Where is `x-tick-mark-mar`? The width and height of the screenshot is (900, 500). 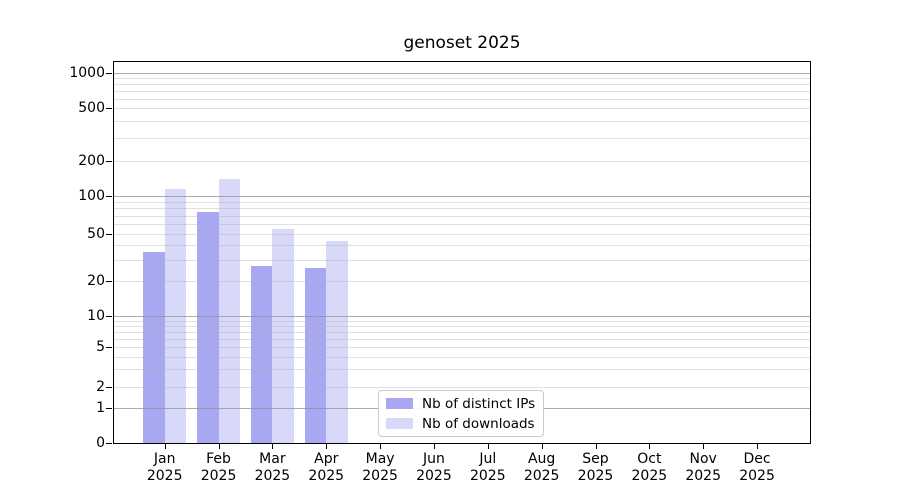 x-tick-mark-mar is located at coordinates (273, 446).